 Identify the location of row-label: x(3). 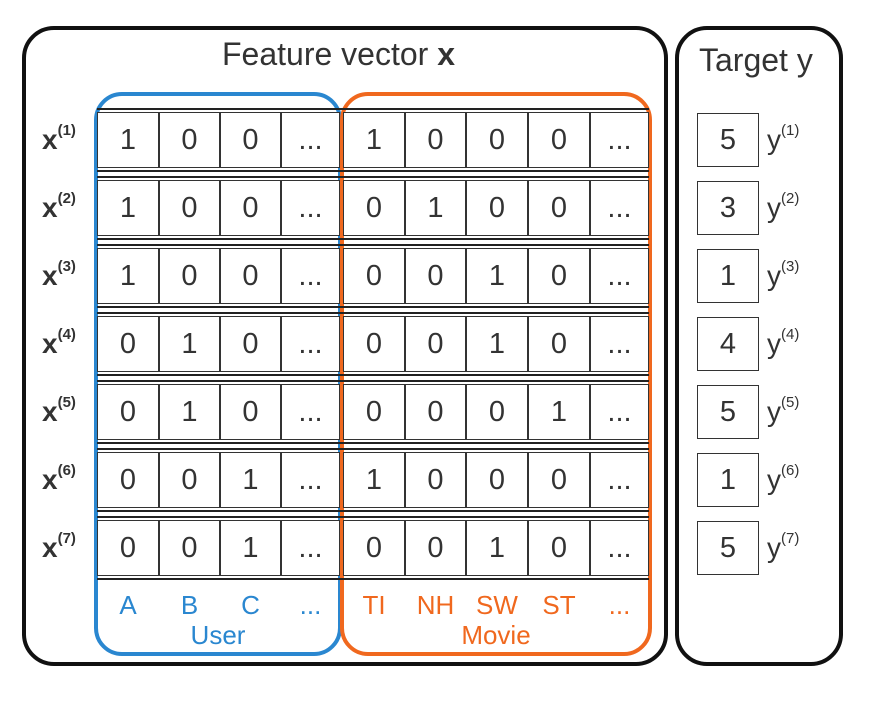
(59, 274).